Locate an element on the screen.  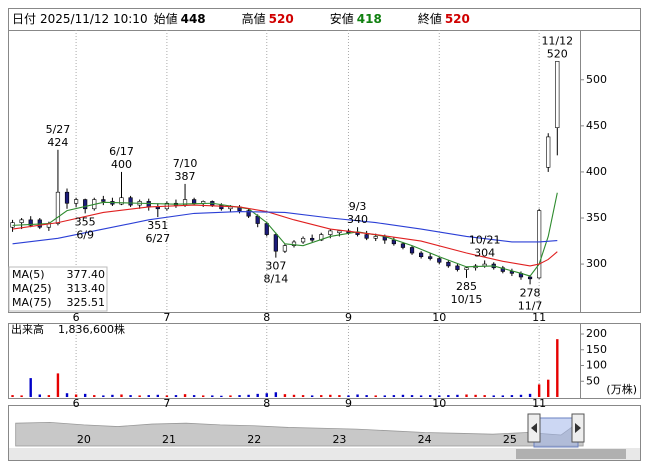
low-label: 安値 is located at coordinates (342, 18).